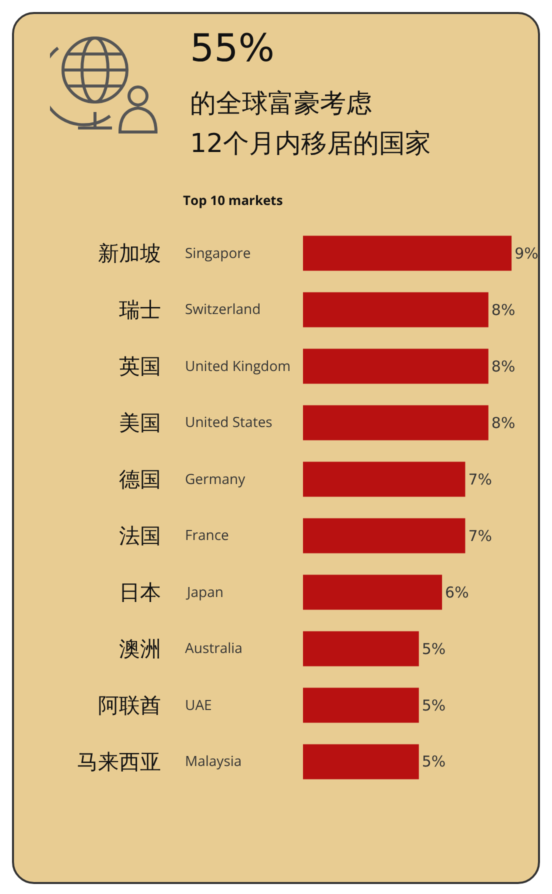  Describe the element at coordinates (140, 536) in the screenshot. I see `y-tick-label: 法国` at that location.